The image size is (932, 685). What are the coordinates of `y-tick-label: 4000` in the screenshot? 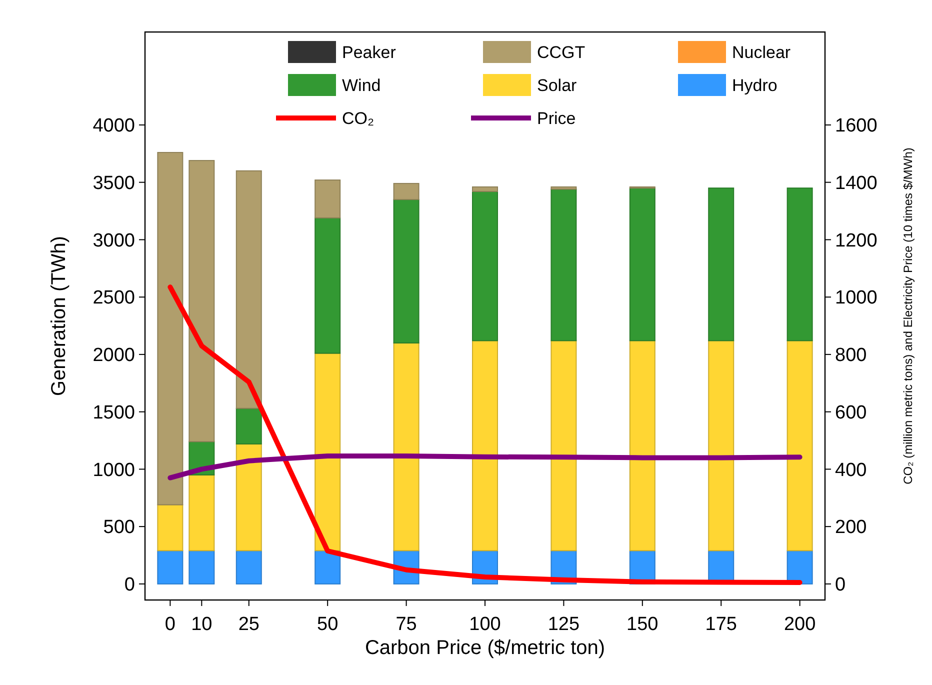 It's located at (113, 126).